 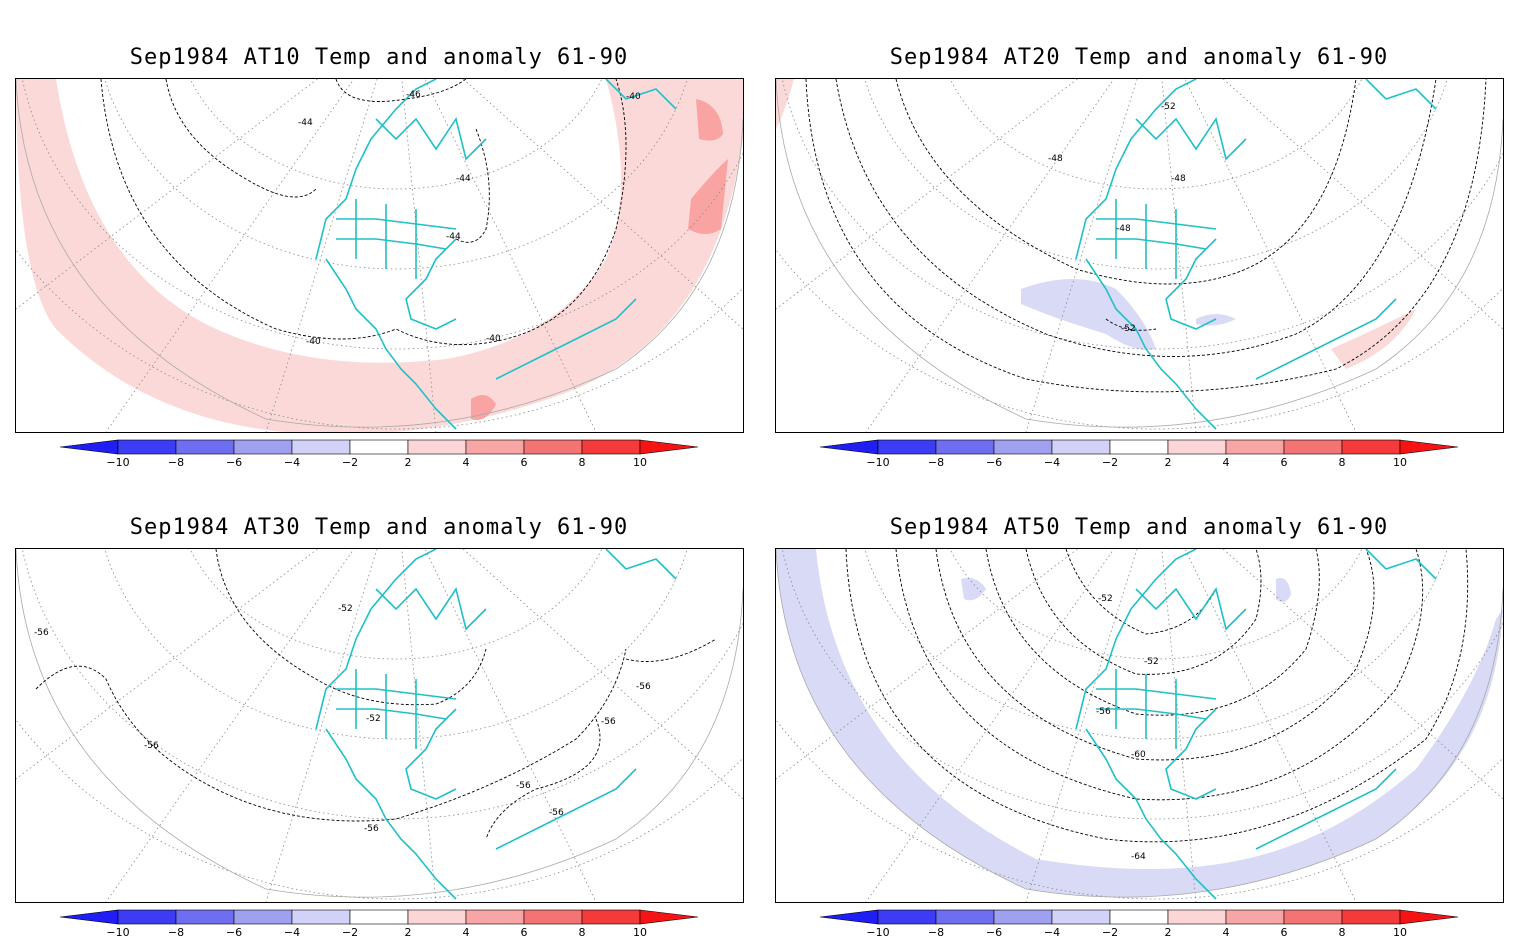 I want to click on panel-4-title: Sep1984 AT50 Temp and anomaly 61-90, so click(x=1139, y=527).